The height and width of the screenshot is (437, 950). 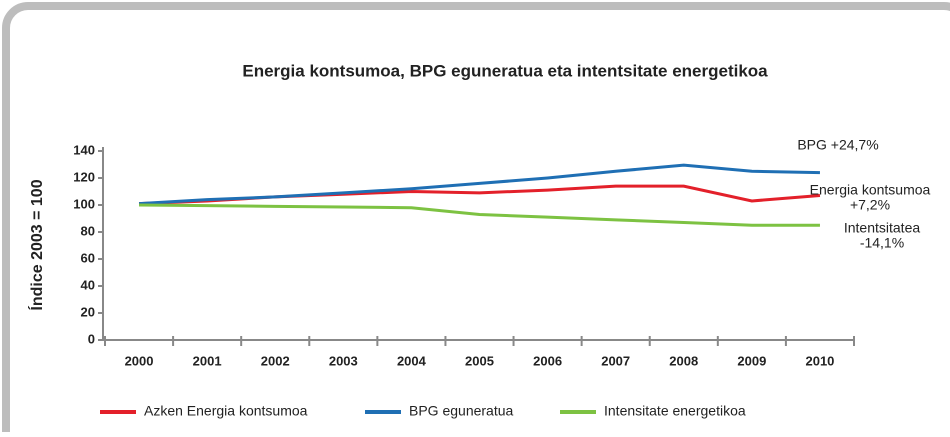 I want to click on y-tick-label: 100, so click(x=84, y=203).